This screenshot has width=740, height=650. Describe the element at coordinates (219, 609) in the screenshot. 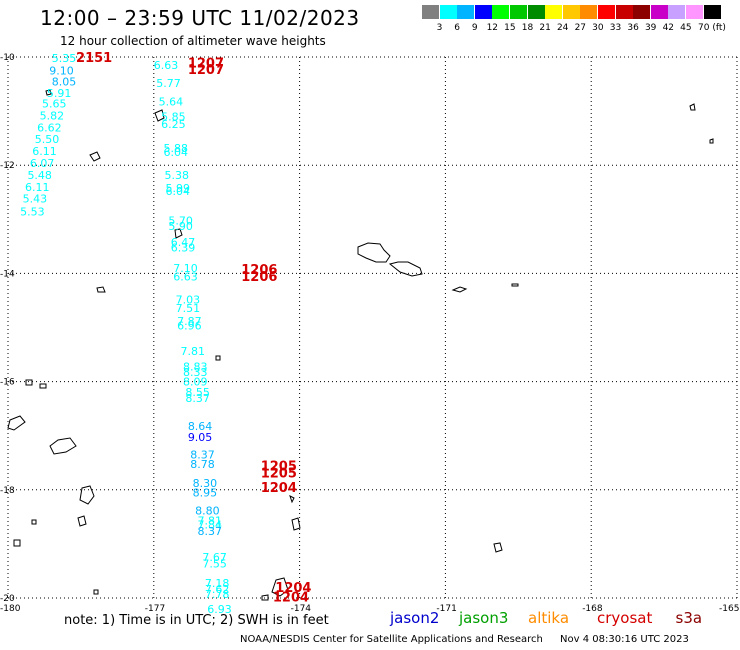

I see `wave-height-value: 6.93` at that location.